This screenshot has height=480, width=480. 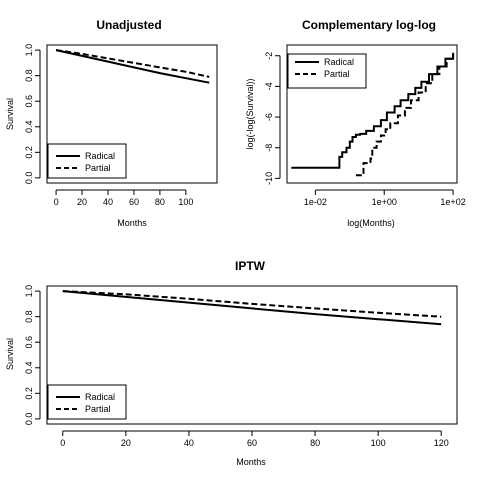 What do you see at coordinates (250, 113) in the screenshot?
I see `y-axis-label: log(-log(Survival))` at bounding box center [250, 113].